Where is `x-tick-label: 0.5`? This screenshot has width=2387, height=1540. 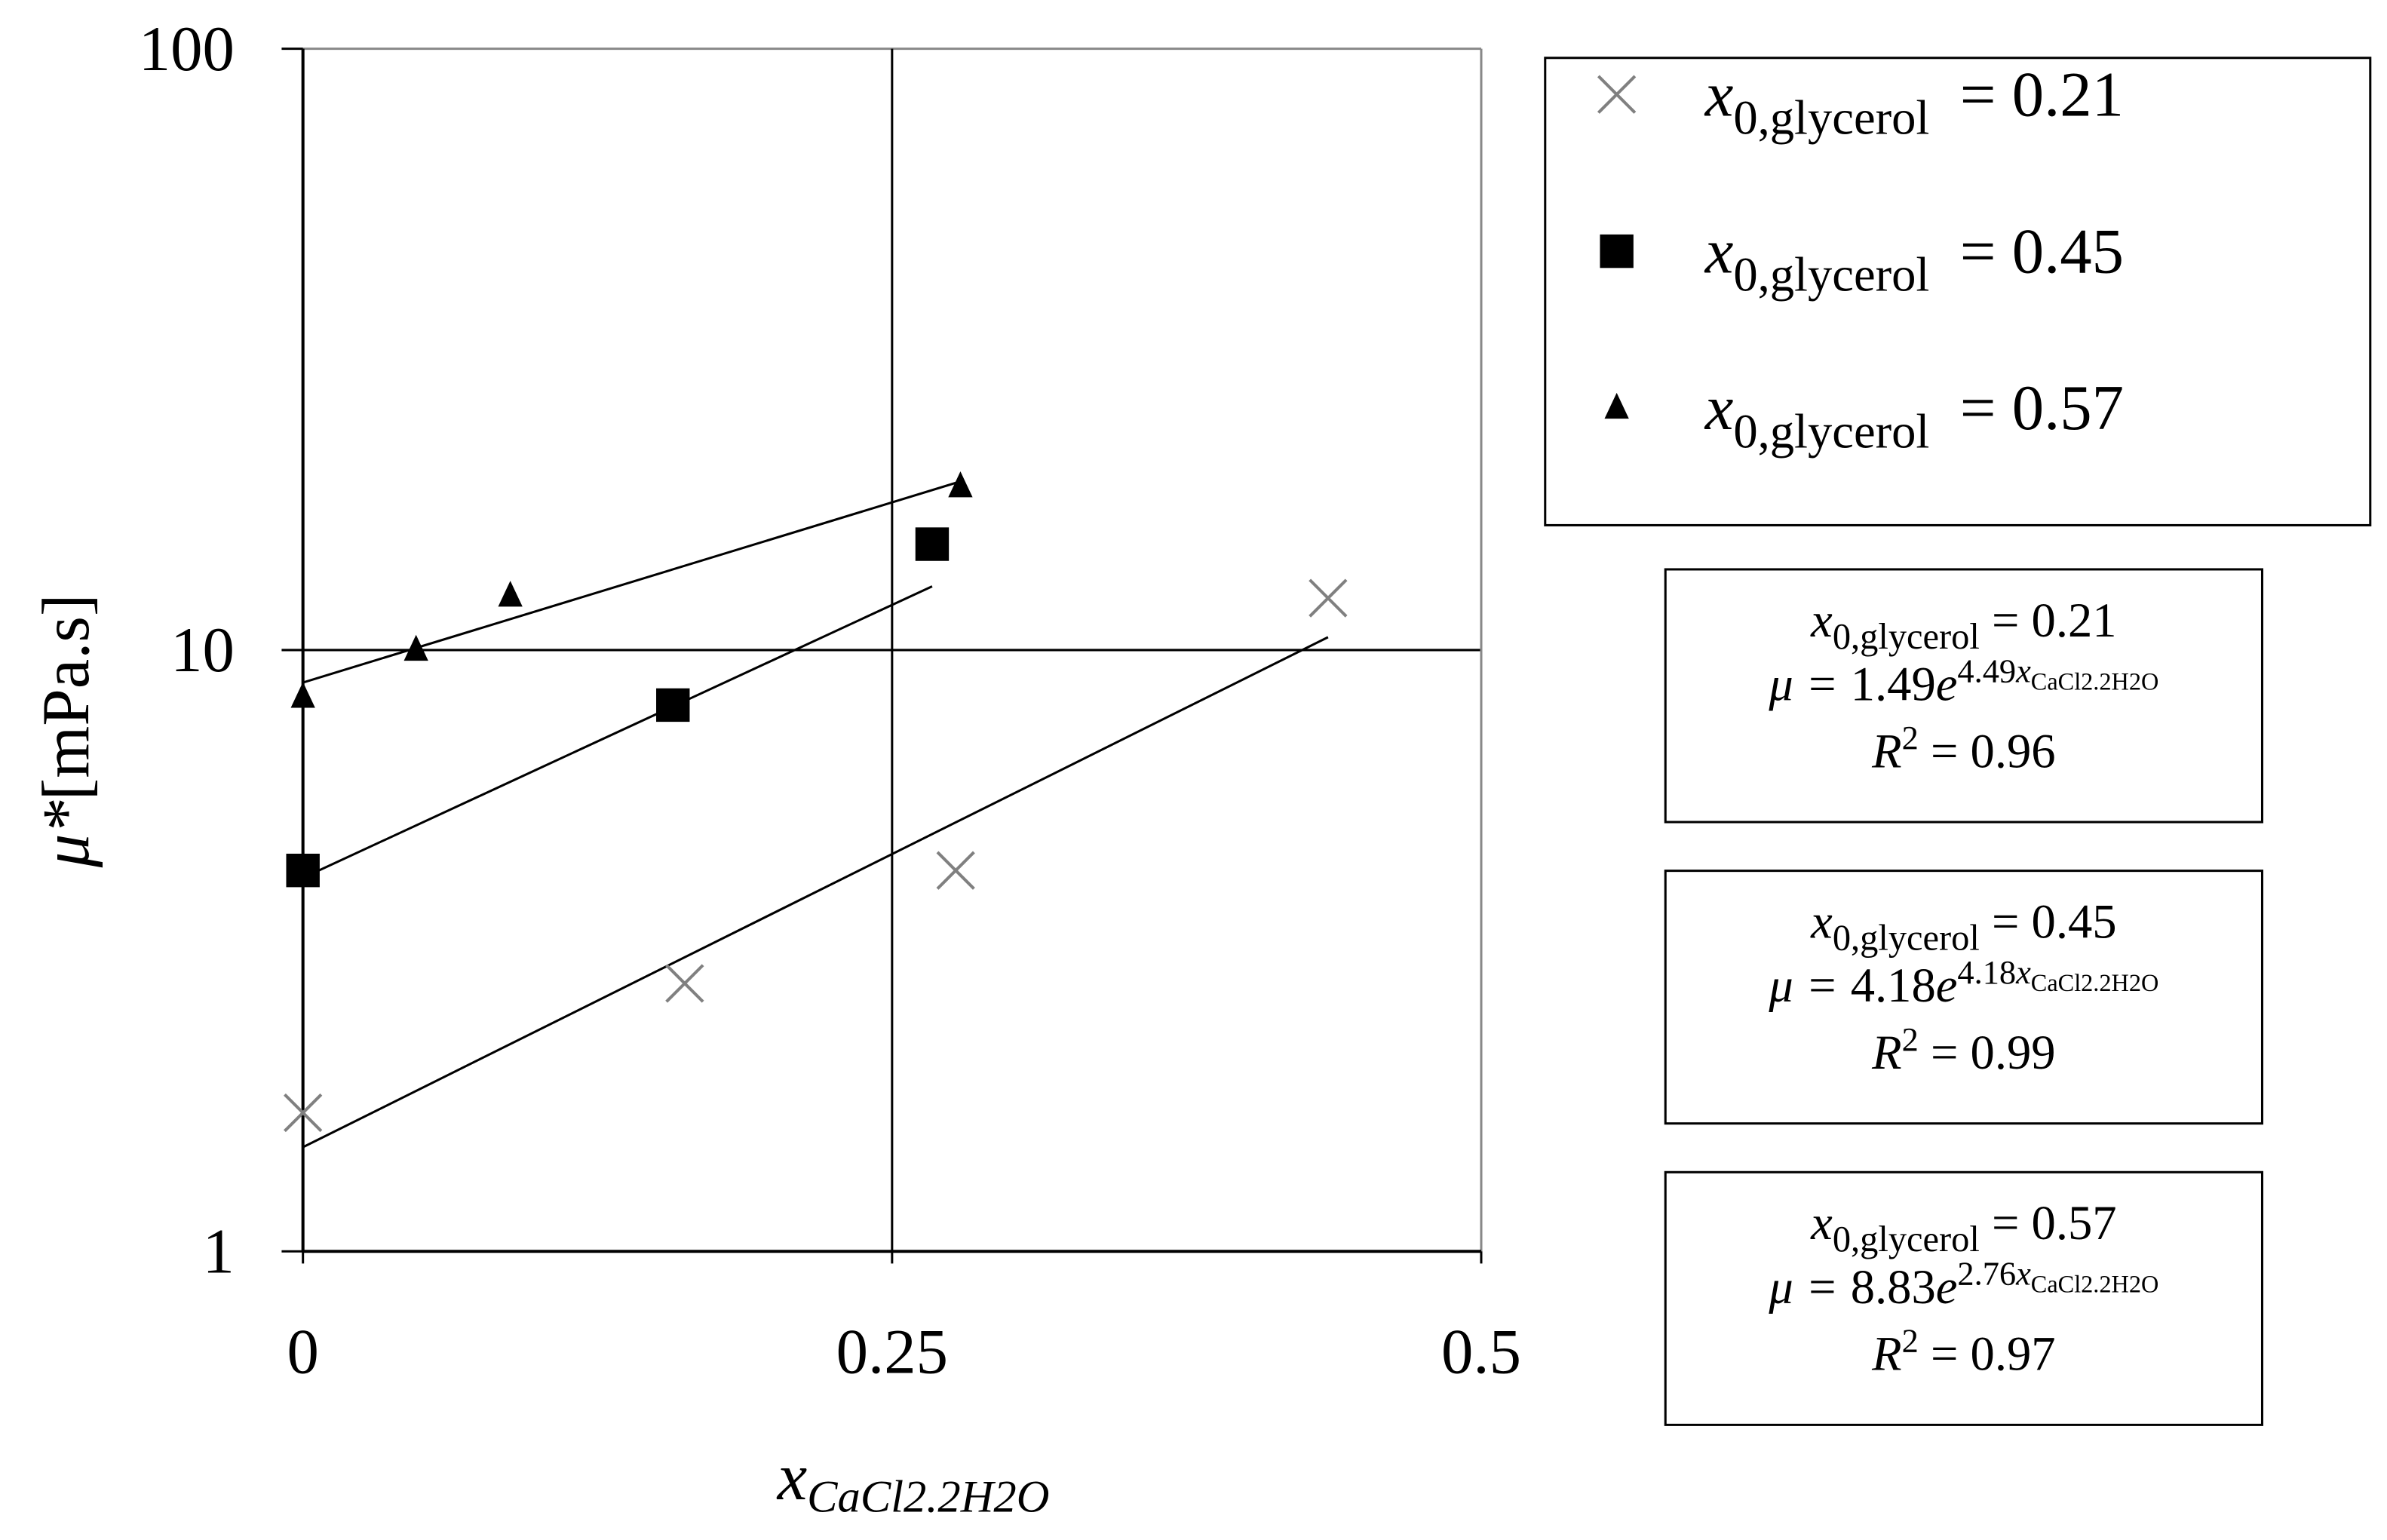 x-tick-label: 0.5 is located at coordinates (1481, 1352).